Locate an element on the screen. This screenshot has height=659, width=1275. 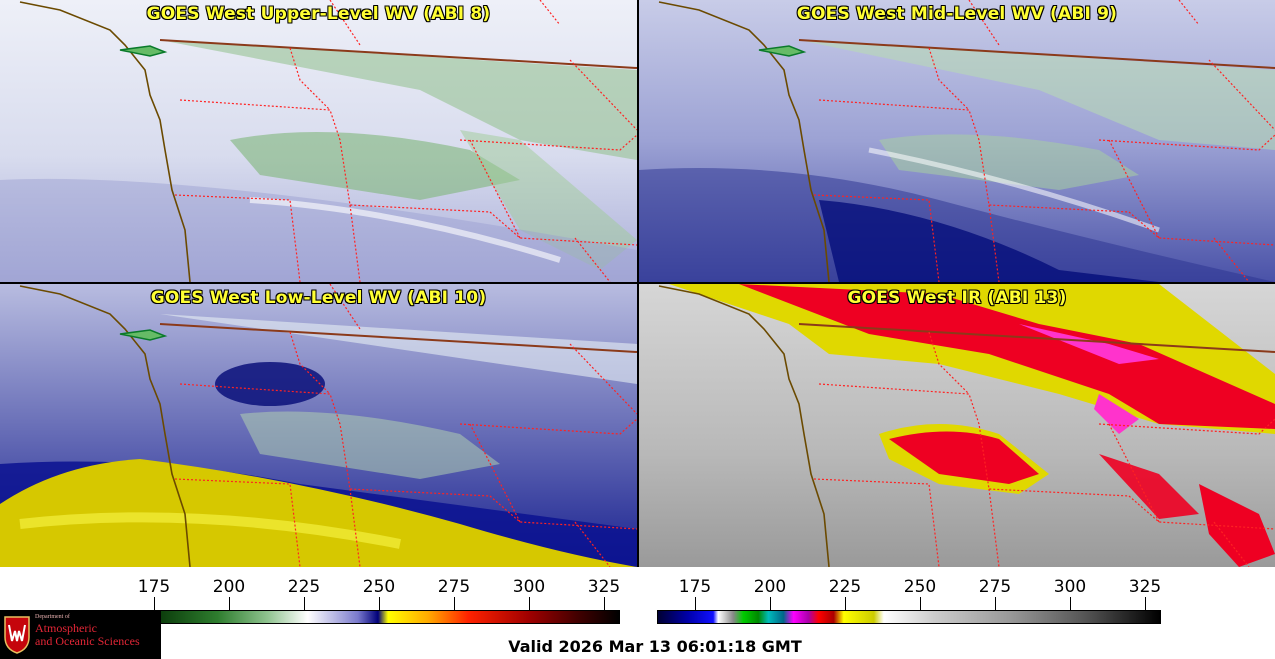
logo-name: Atmospheric and Oceanic Sciences is located at coordinates (87, 635).